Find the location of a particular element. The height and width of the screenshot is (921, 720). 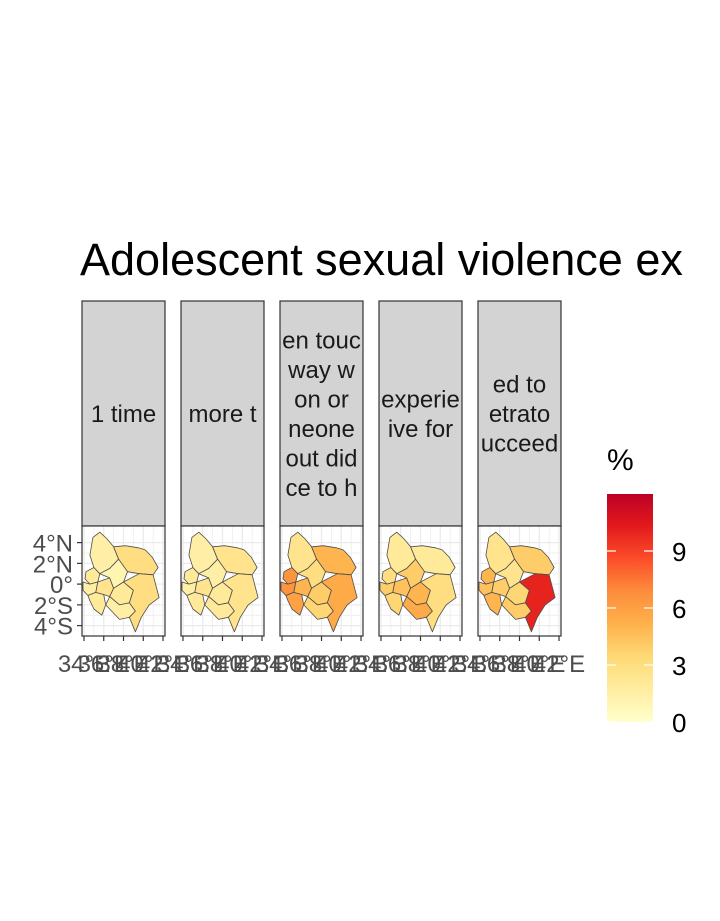

y-tick-label: 2°N is located at coordinates (53, 564).